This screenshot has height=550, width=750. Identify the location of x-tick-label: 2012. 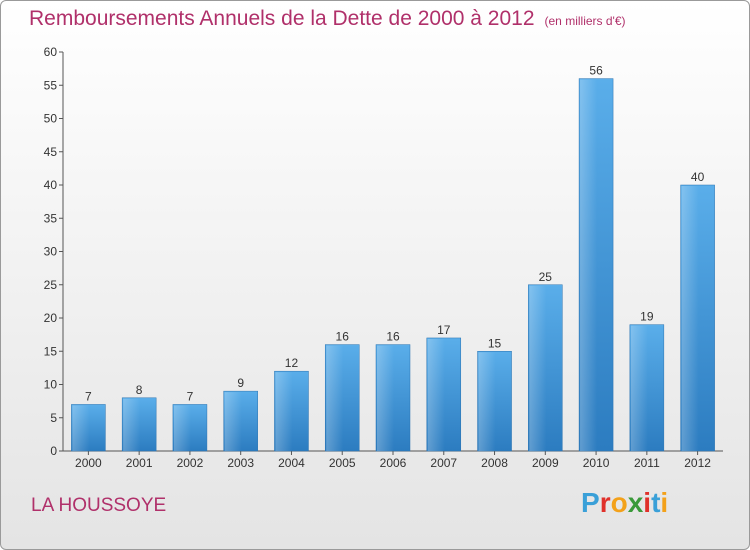
(697, 463).